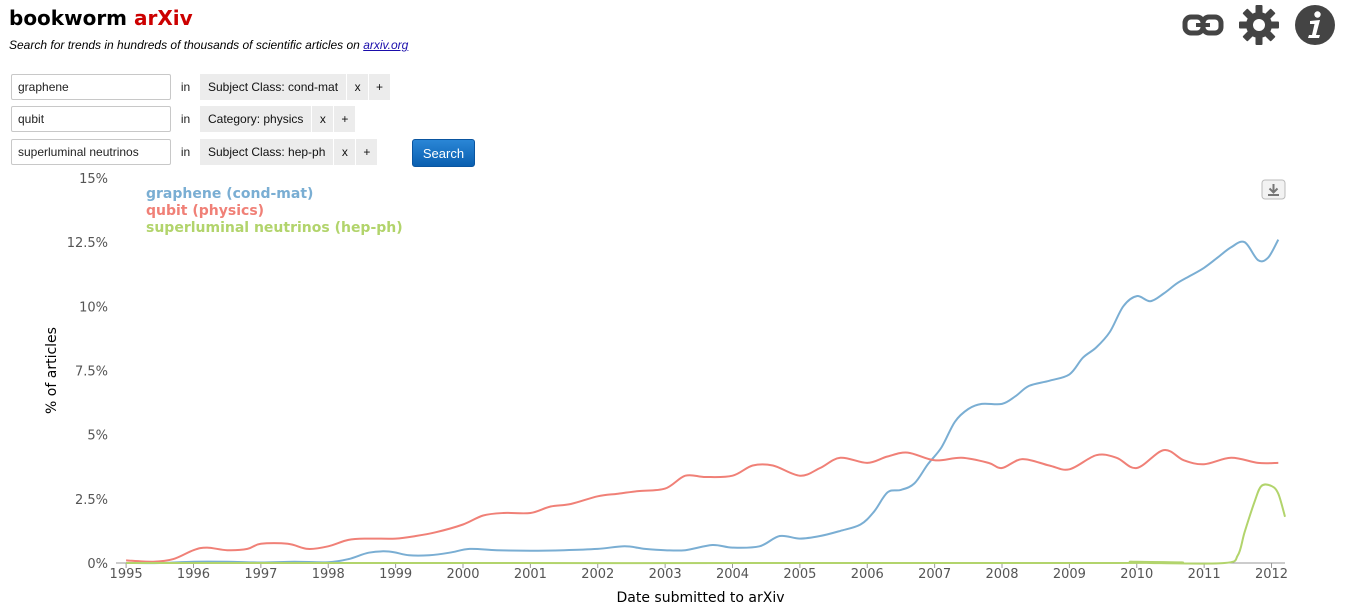  Describe the element at coordinates (91, 500) in the screenshot. I see `y-tick-label: 2.5%` at that location.